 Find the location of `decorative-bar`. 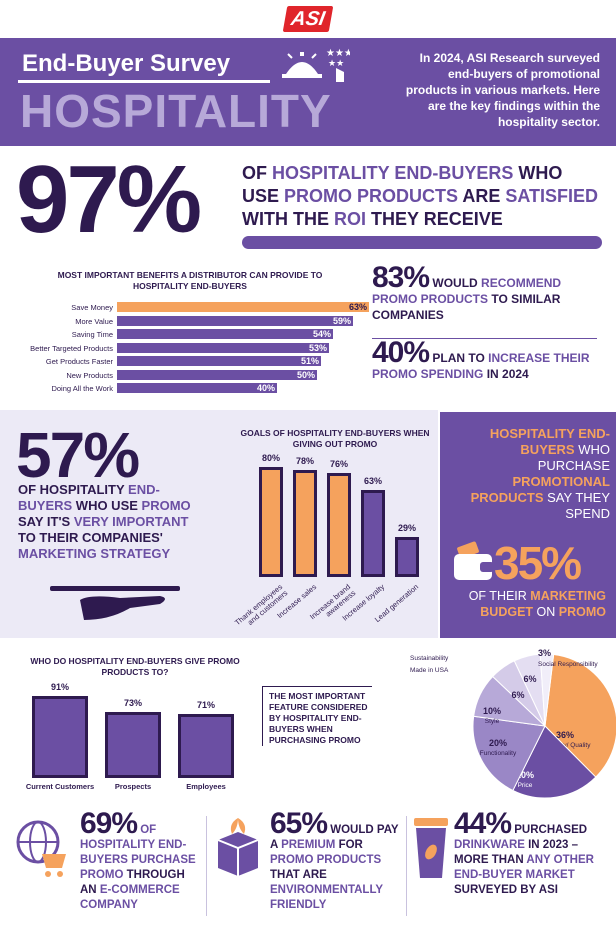

decorative-bar is located at coordinates (422, 242).